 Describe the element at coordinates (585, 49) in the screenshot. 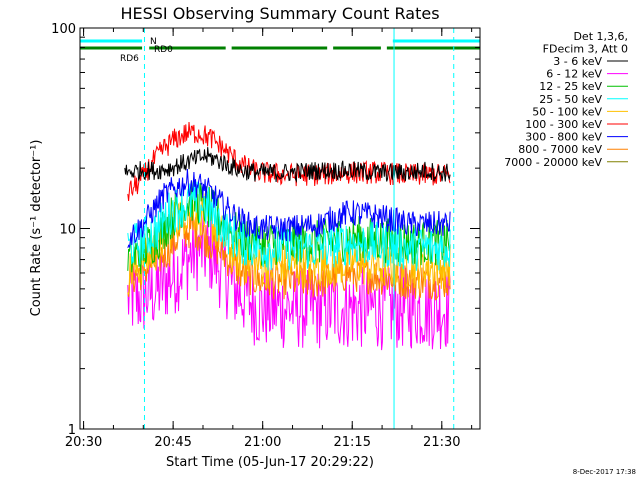

I see `legend-header-1: FDecim 3, Att 0` at that location.